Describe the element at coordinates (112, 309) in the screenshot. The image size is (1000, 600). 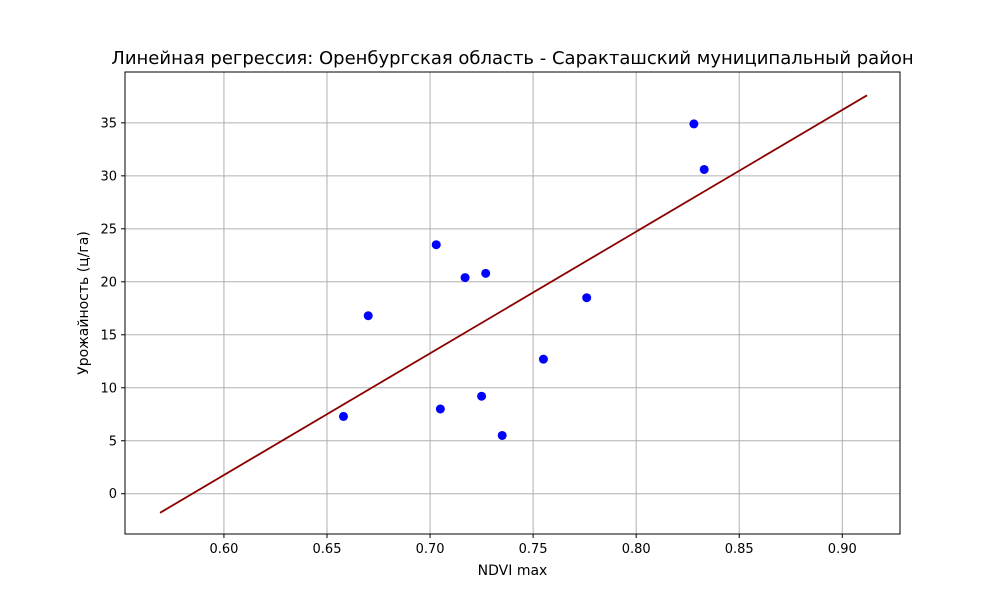
I see `y-axis-ticks: 0 5 10 15 20 25 30 35` at that location.